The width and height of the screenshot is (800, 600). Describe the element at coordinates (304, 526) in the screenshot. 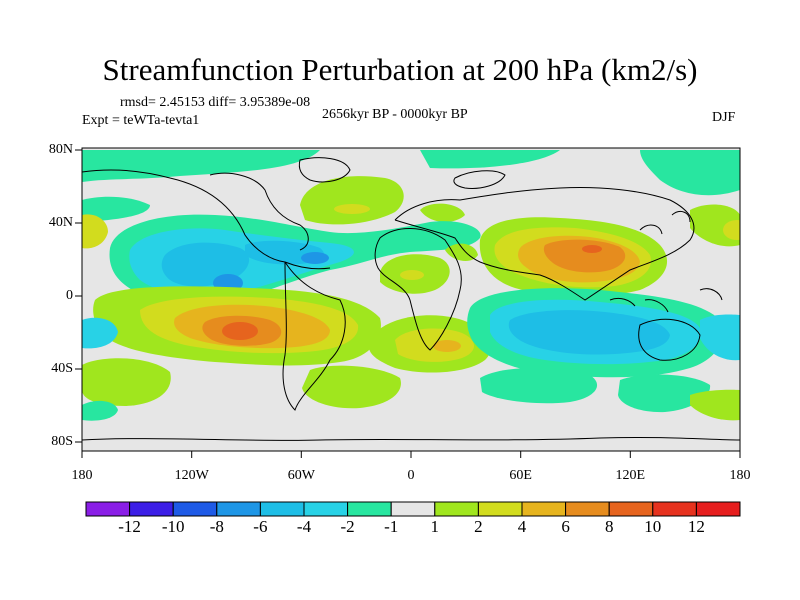

I see `colorbar-label: -4` at that location.